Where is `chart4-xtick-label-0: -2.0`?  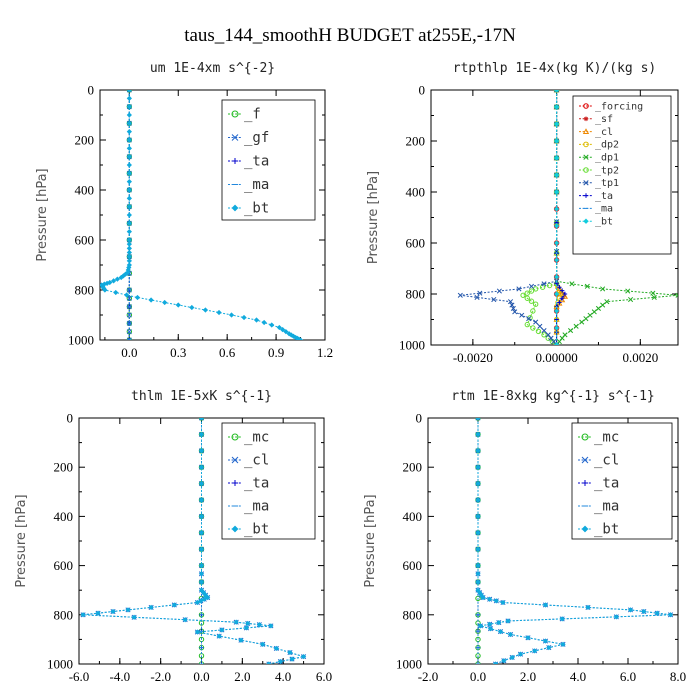
chart4-xtick-label-0: -2.0 is located at coordinates (428, 676).